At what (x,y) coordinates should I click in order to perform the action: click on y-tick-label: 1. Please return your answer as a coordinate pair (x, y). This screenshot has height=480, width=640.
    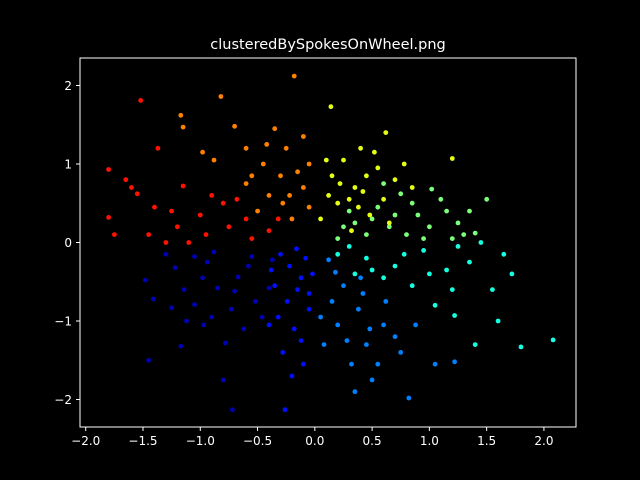
    Looking at the image, I should click on (68, 164).